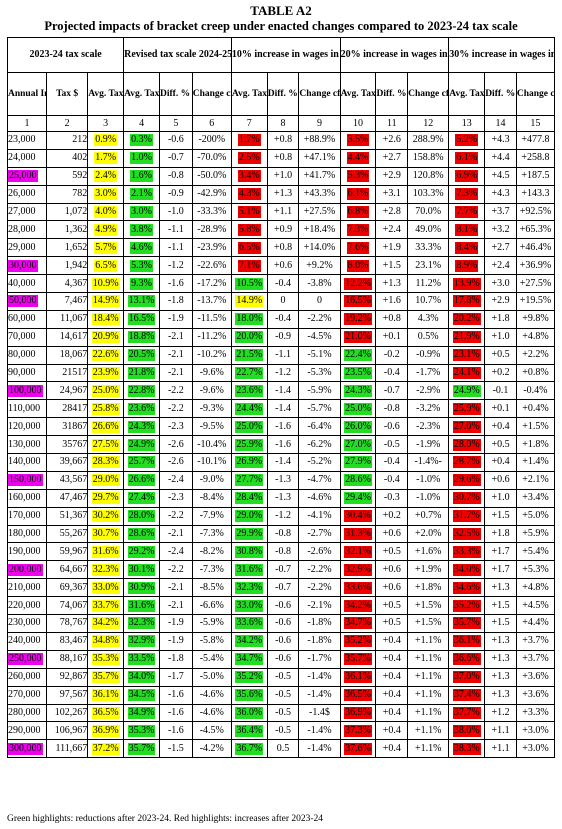  What do you see at coordinates (27, 588) in the screenshot?
I see `table-cell: 210,000` at bounding box center [27, 588].